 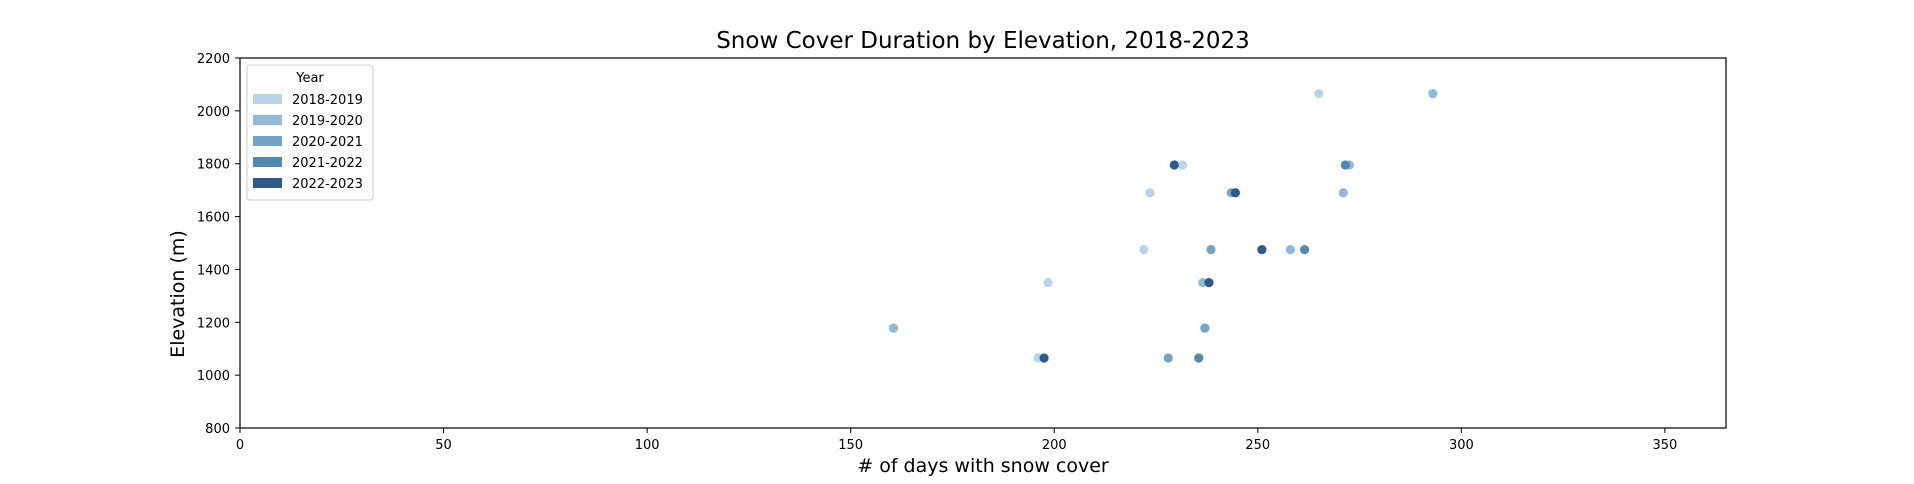 I want to click on x-tick-label: 250, so click(x=1257, y=445).